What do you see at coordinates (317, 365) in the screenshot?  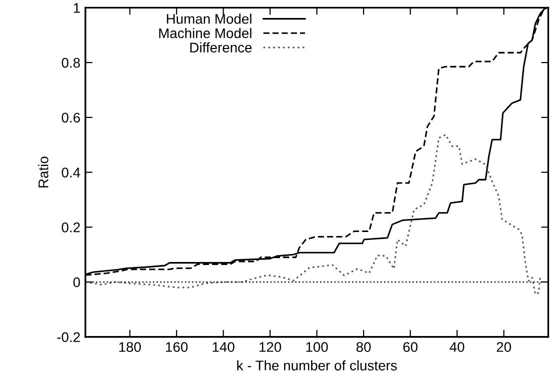 I see `x-axis-title: k - The number of clusters` at bounding box center [317, 365].